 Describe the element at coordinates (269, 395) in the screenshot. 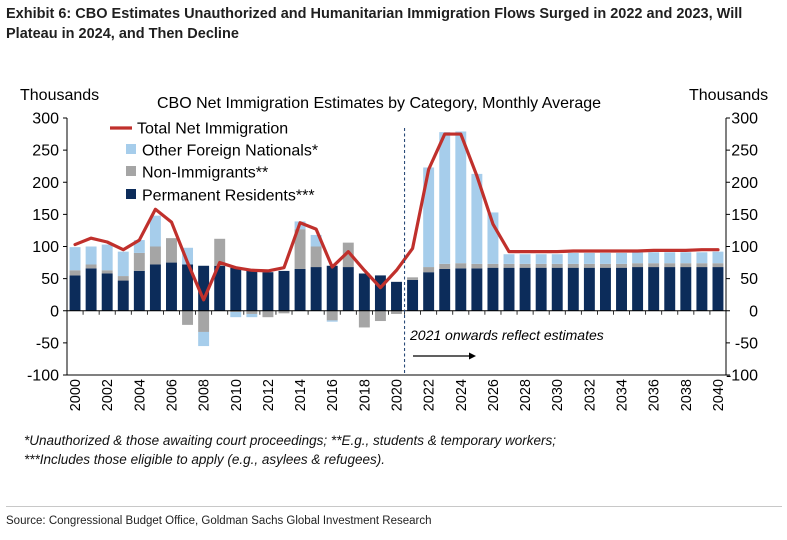

I see `x-tick-label: 2012` at that location.